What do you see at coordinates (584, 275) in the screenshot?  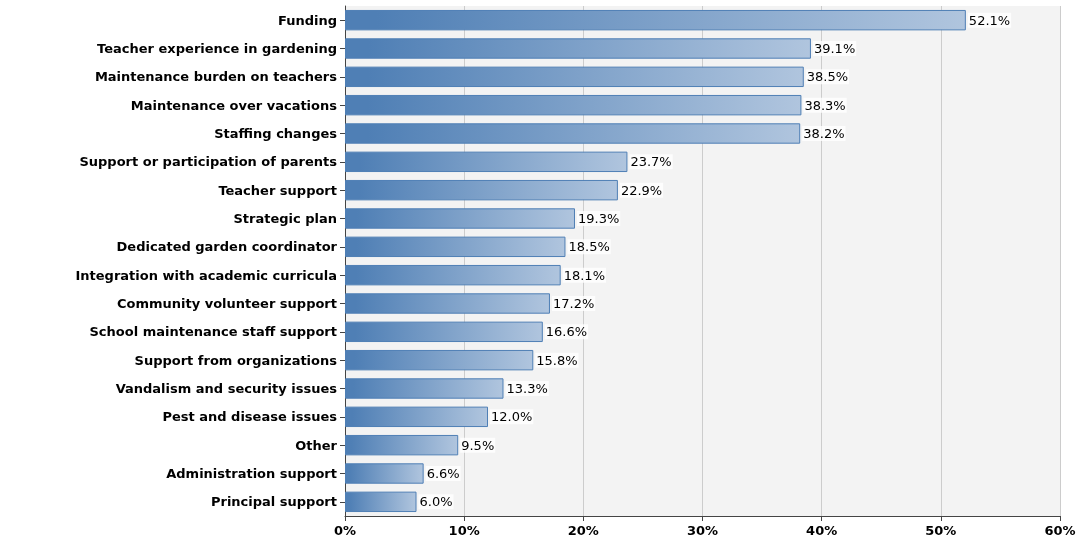 I see `data-label: 18.1%` at bounding box center [584, 275].